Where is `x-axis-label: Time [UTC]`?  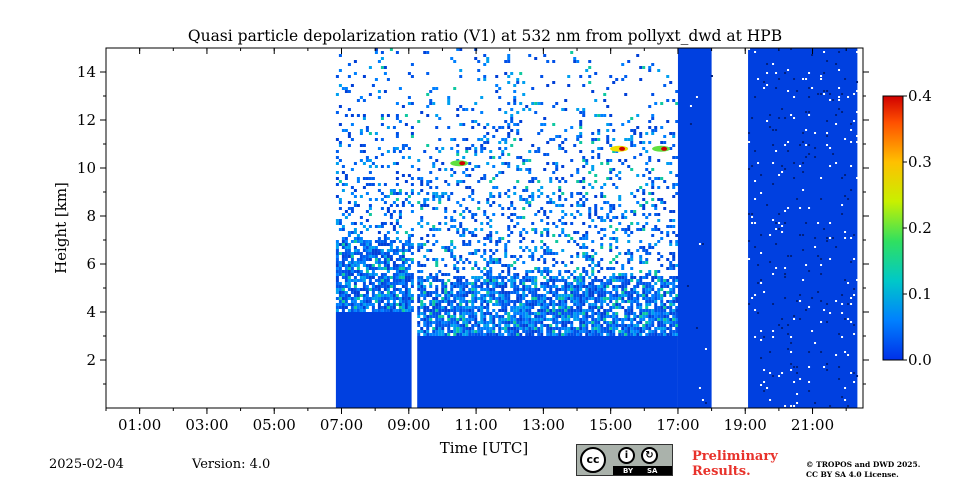 x-axis-label: Time [UTC] is located at coordinates (484, 448).